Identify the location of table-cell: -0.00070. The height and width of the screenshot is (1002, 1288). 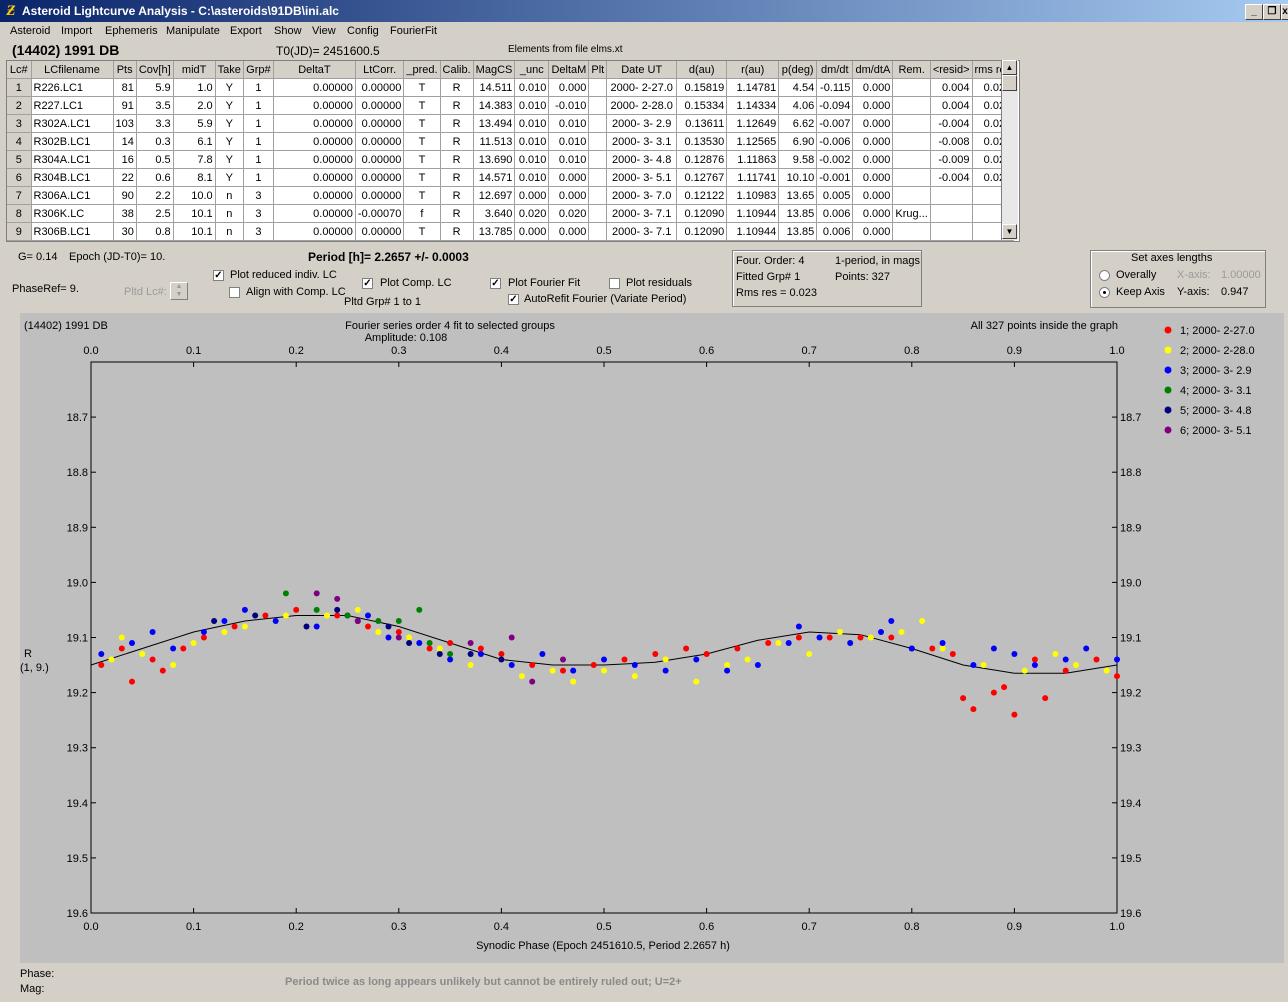
(380, 213).